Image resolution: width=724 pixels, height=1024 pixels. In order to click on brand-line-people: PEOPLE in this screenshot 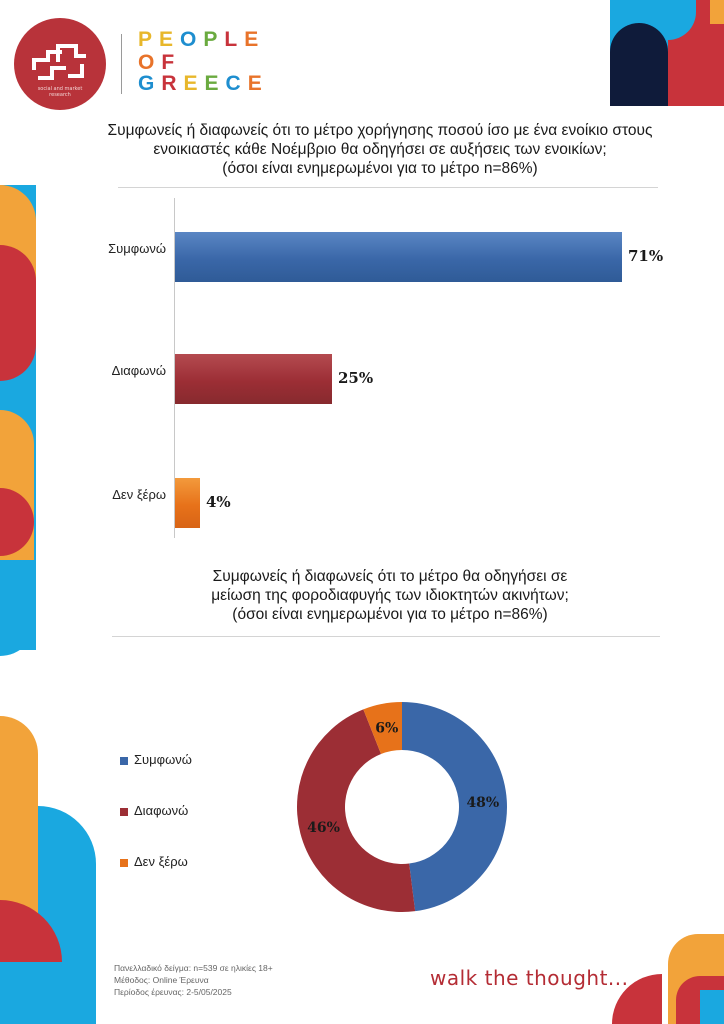, I will do `click(201, 40)`.